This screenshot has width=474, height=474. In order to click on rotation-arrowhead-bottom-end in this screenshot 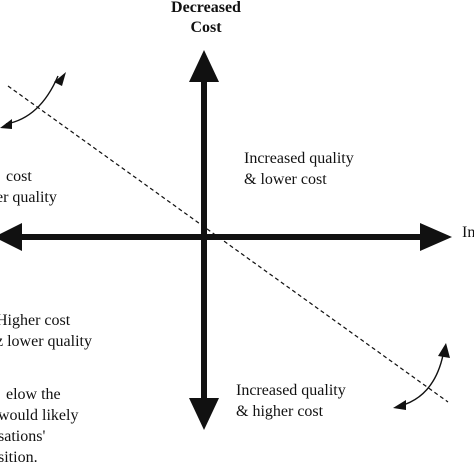, I will do `click(444, 350)`.